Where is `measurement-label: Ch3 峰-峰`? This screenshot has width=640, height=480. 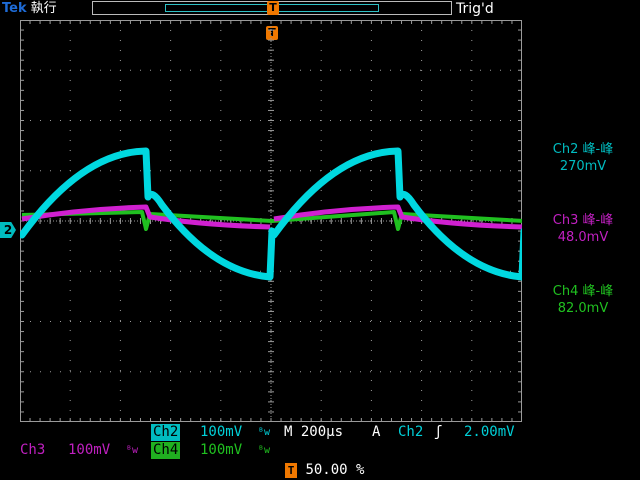 measurement-label: Ch3 峰-峰 is located at coordinates (583, 220).